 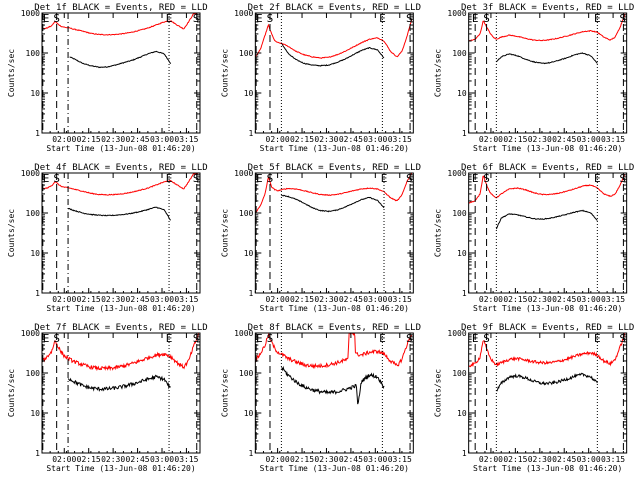 I want to click on chart-title: Det 4f BLACK = Events, RED = LLD, so click(x=120, y=168).